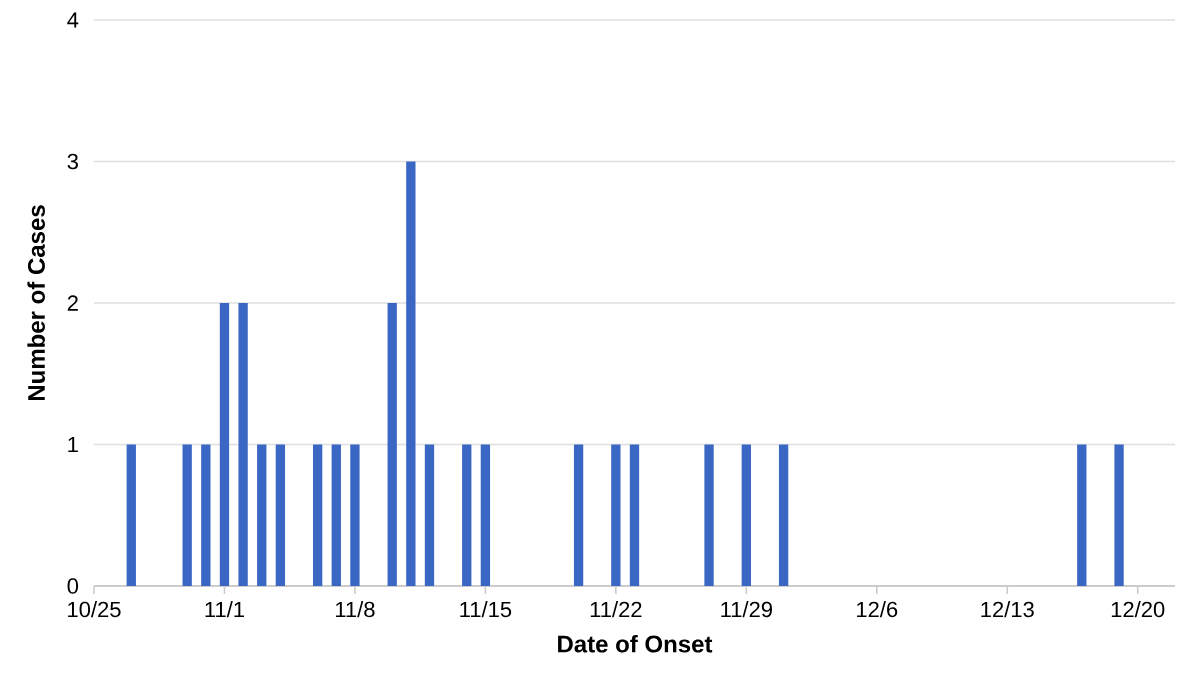 The image size is (1185, 677). I want to click on x-tick-label: 11/29, so click(746, 609).